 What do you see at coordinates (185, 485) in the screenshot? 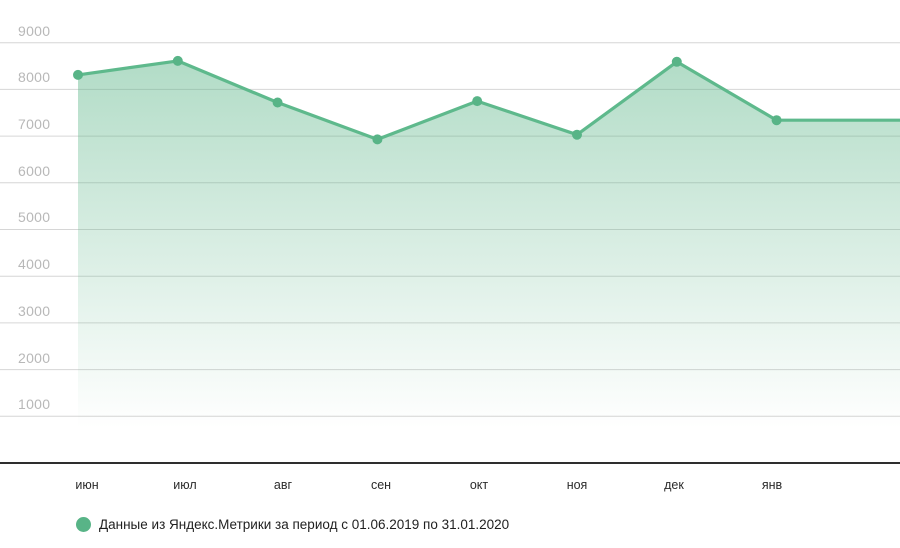
I see `x-axis-label: июл` at bounding box center [185, 485].